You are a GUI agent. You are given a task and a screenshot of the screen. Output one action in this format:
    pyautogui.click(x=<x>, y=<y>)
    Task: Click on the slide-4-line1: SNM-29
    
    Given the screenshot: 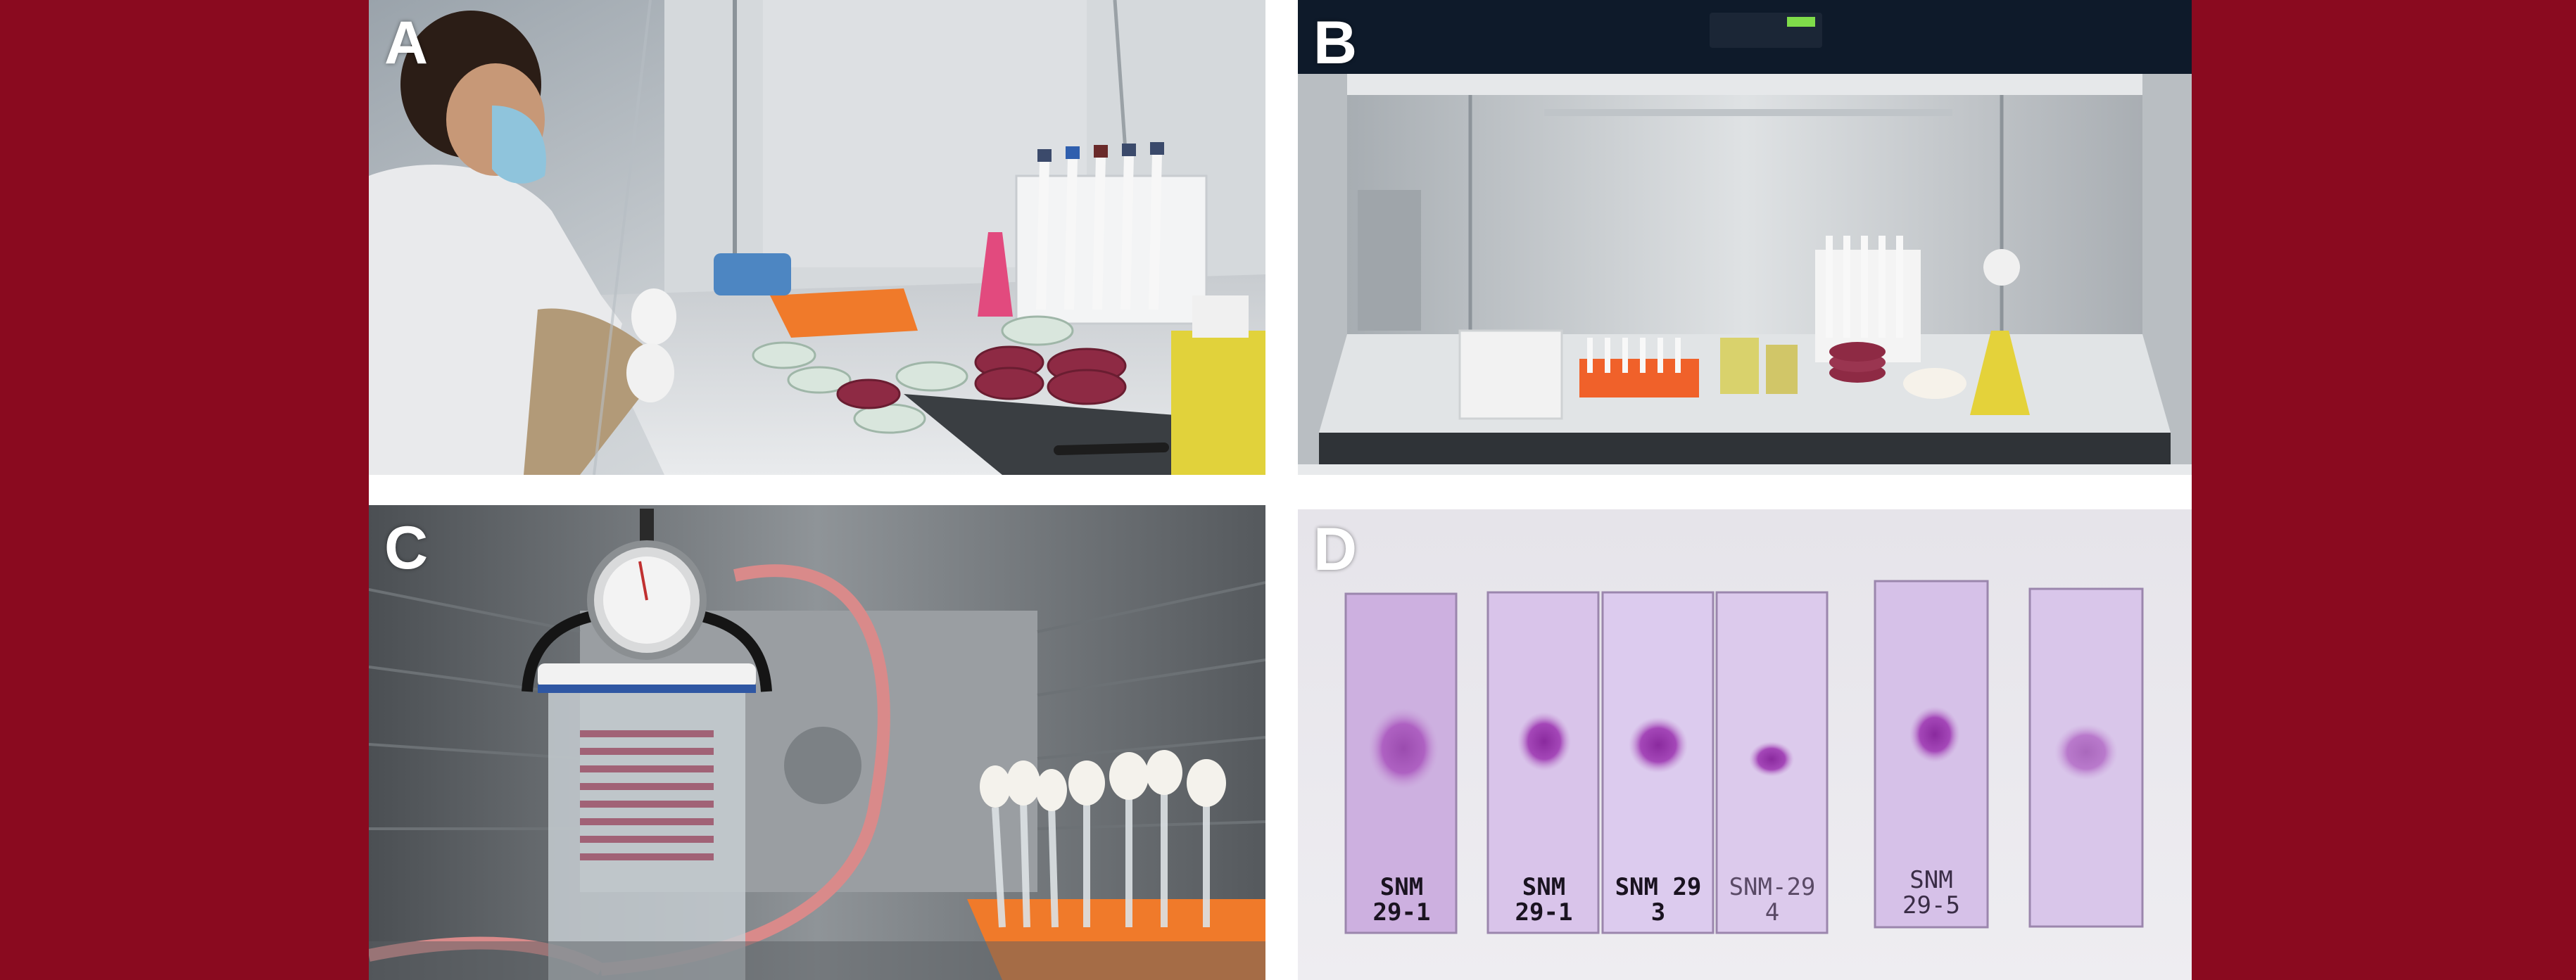 What is the action you would take?
    pyautogui.click(x=1772, y=887)
    